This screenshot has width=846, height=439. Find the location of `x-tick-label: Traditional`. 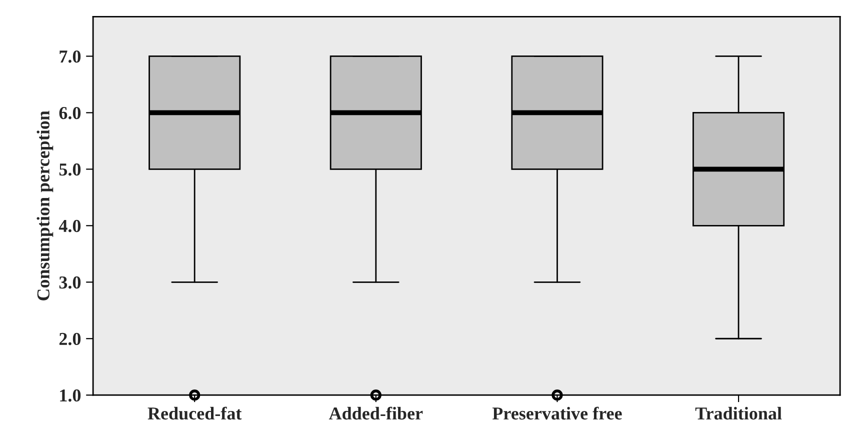

x-tick-label: Traditional is located at coordinates (738, 413).